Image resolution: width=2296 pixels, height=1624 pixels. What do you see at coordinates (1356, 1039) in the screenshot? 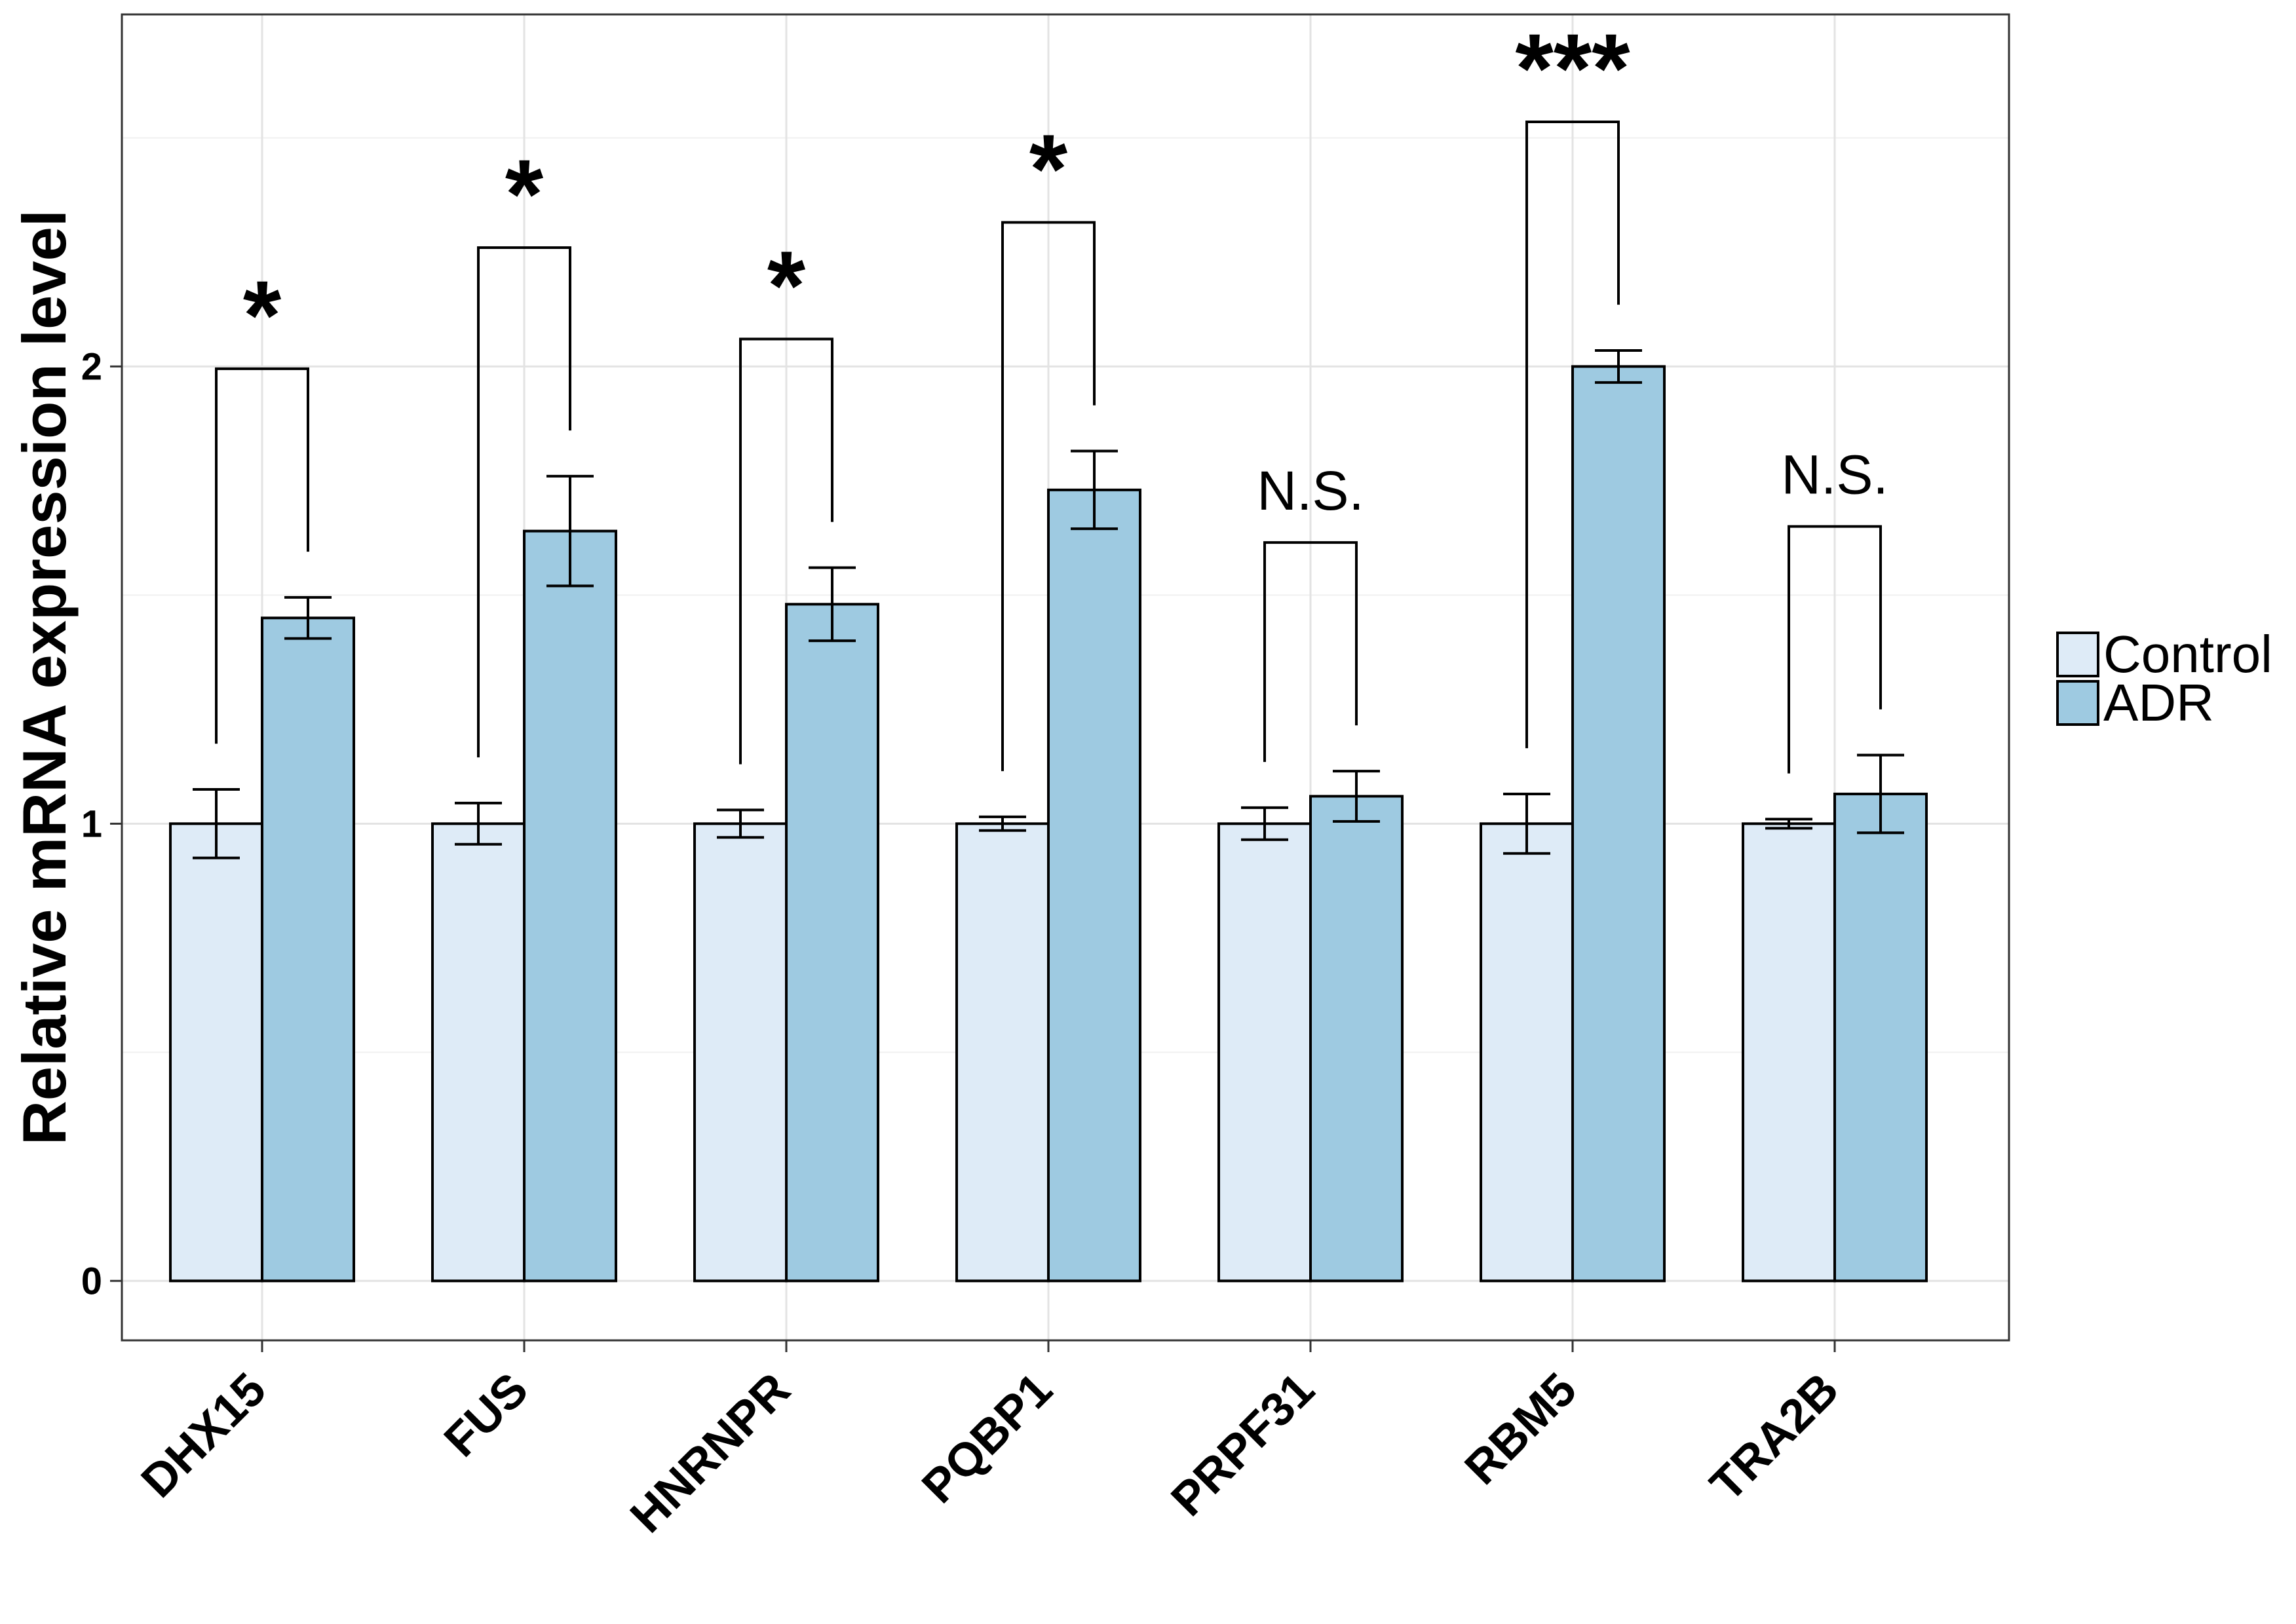
I see `bar-adr-prpf31` at bounding box center [1356, 1039].